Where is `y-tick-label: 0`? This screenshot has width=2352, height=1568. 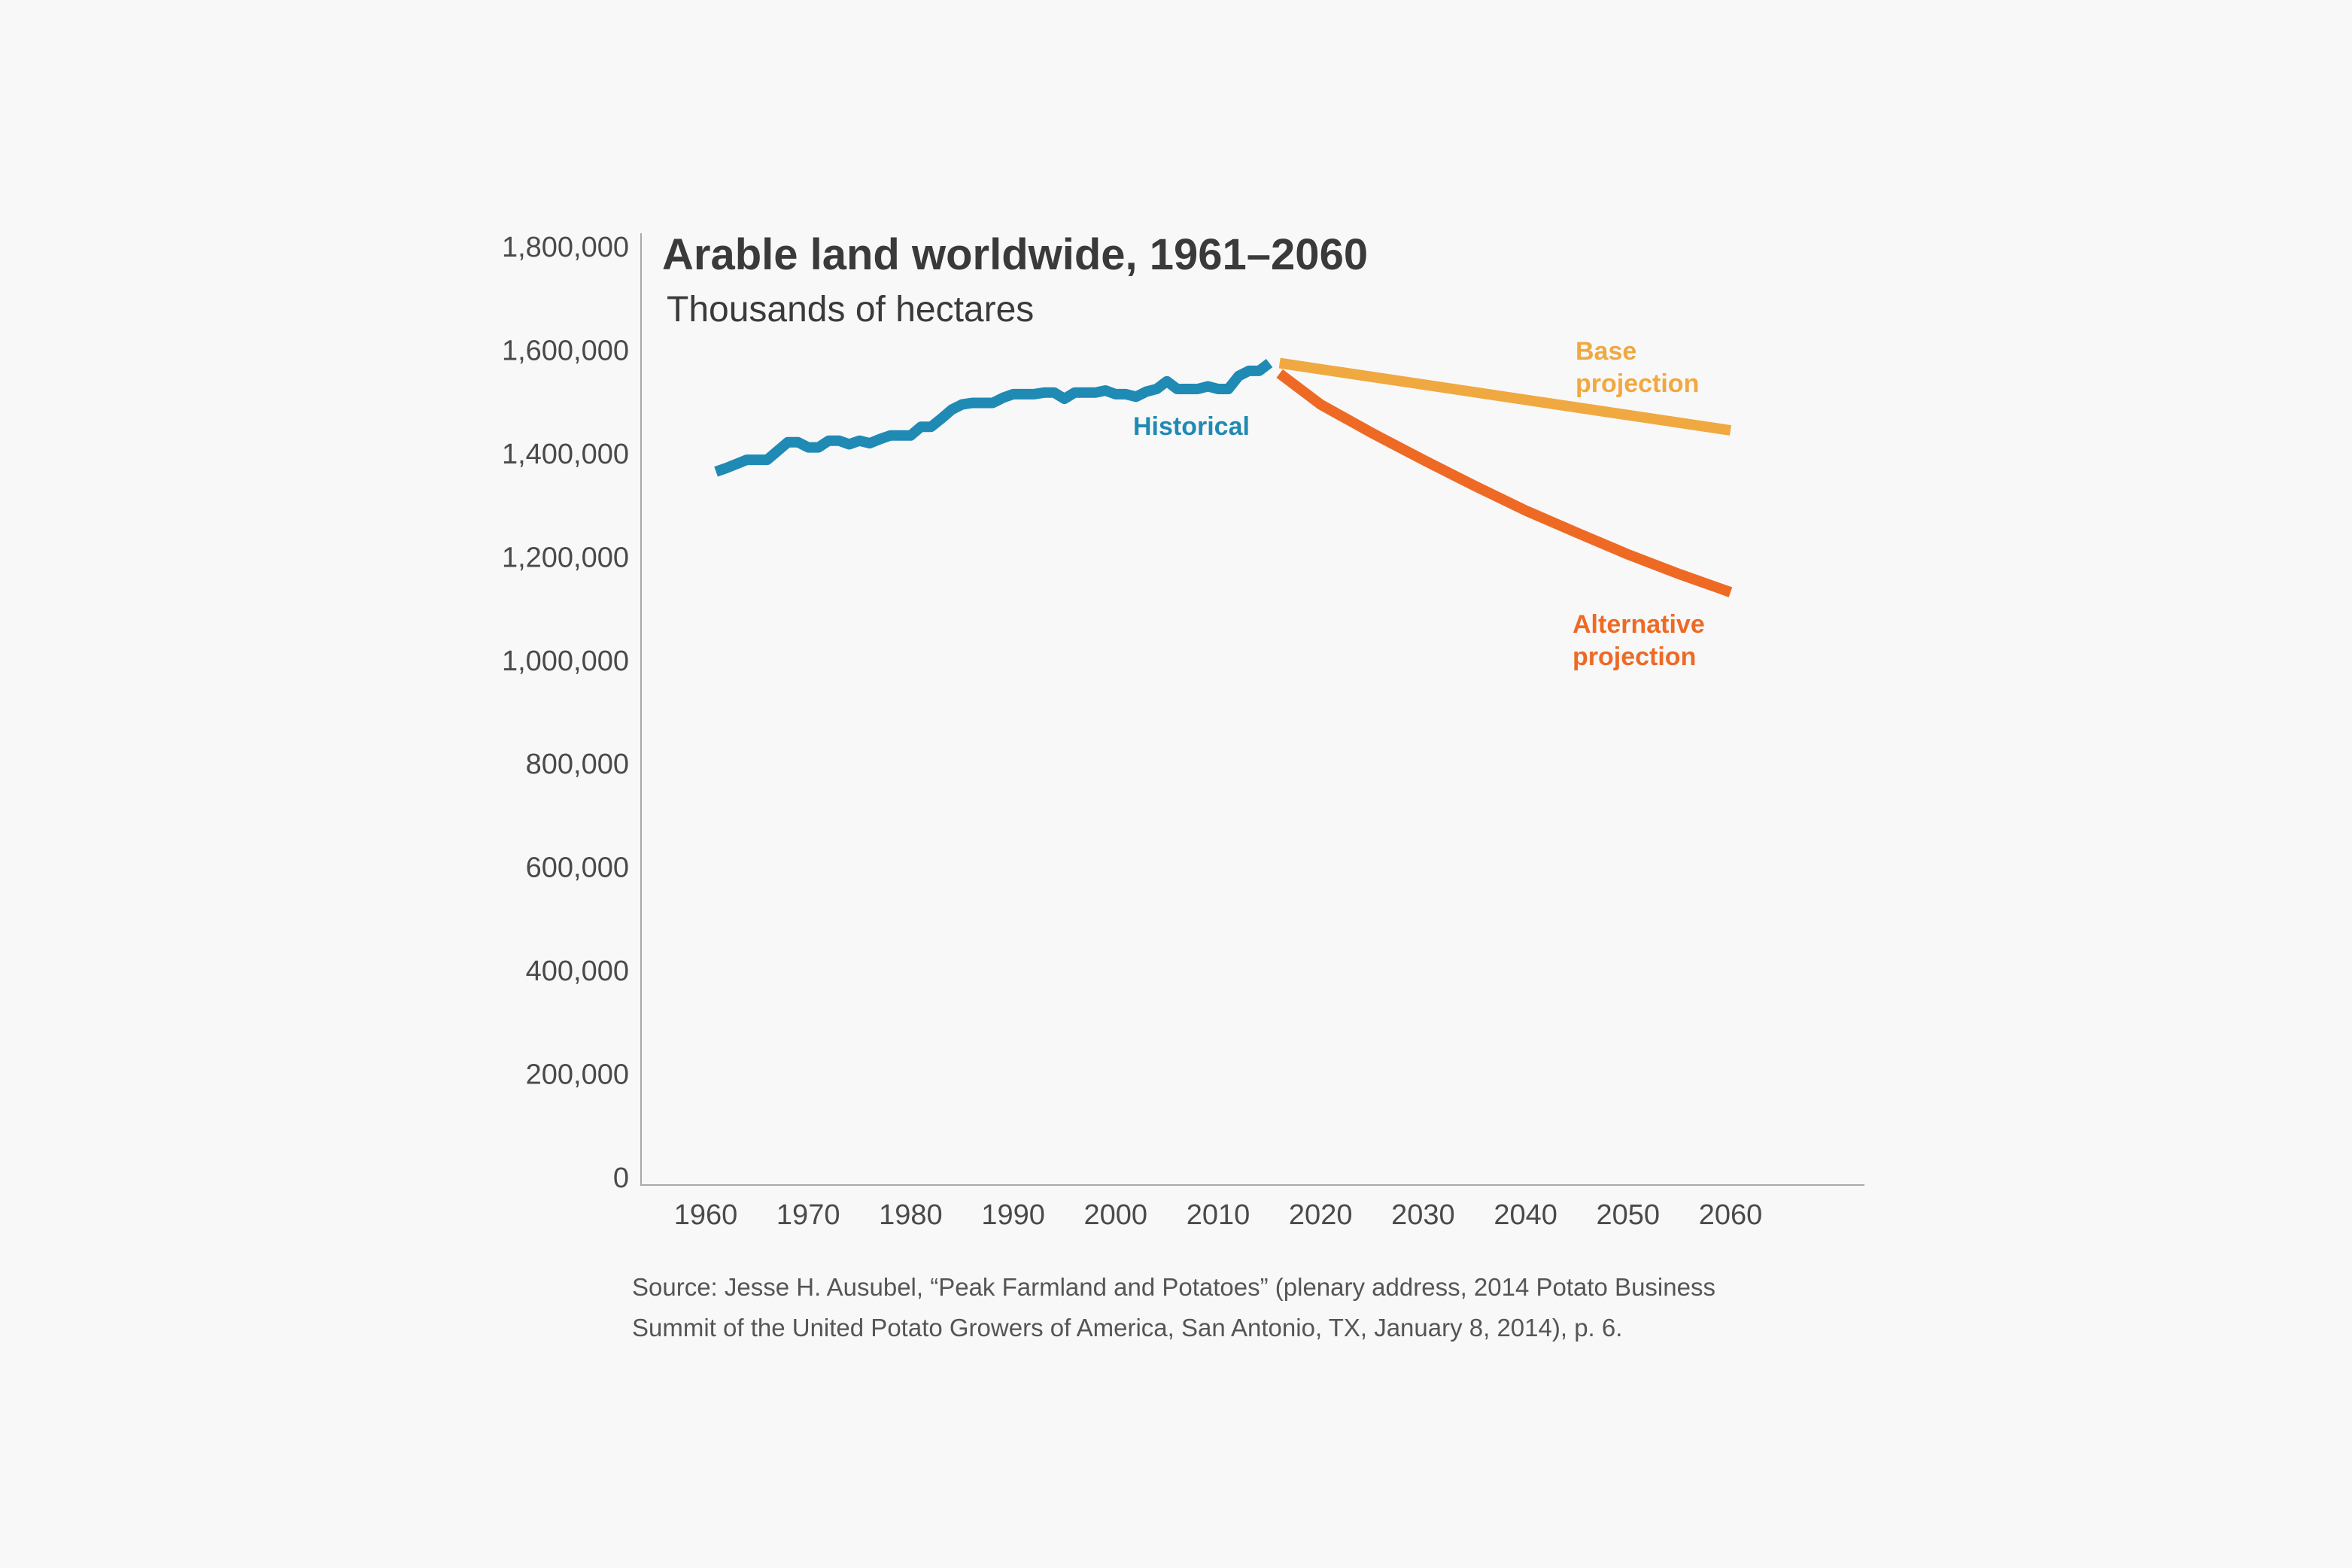
y-tick-label: 0 is located at coordinates (621, 1178).